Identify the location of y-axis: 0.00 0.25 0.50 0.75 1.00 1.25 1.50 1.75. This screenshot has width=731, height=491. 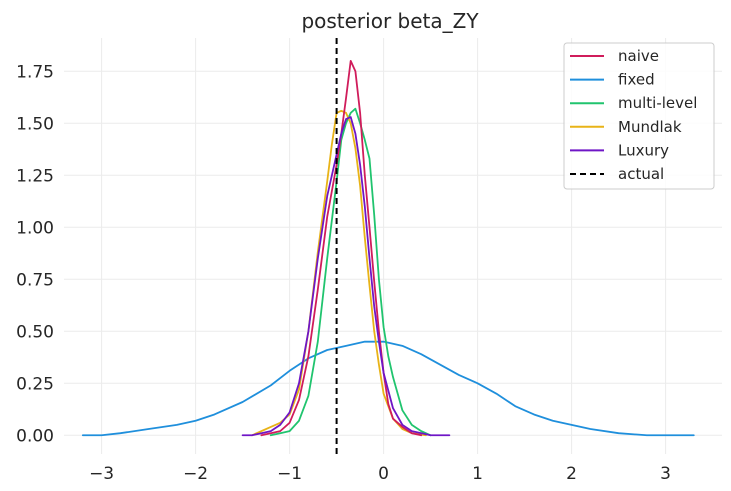
(35, 254).